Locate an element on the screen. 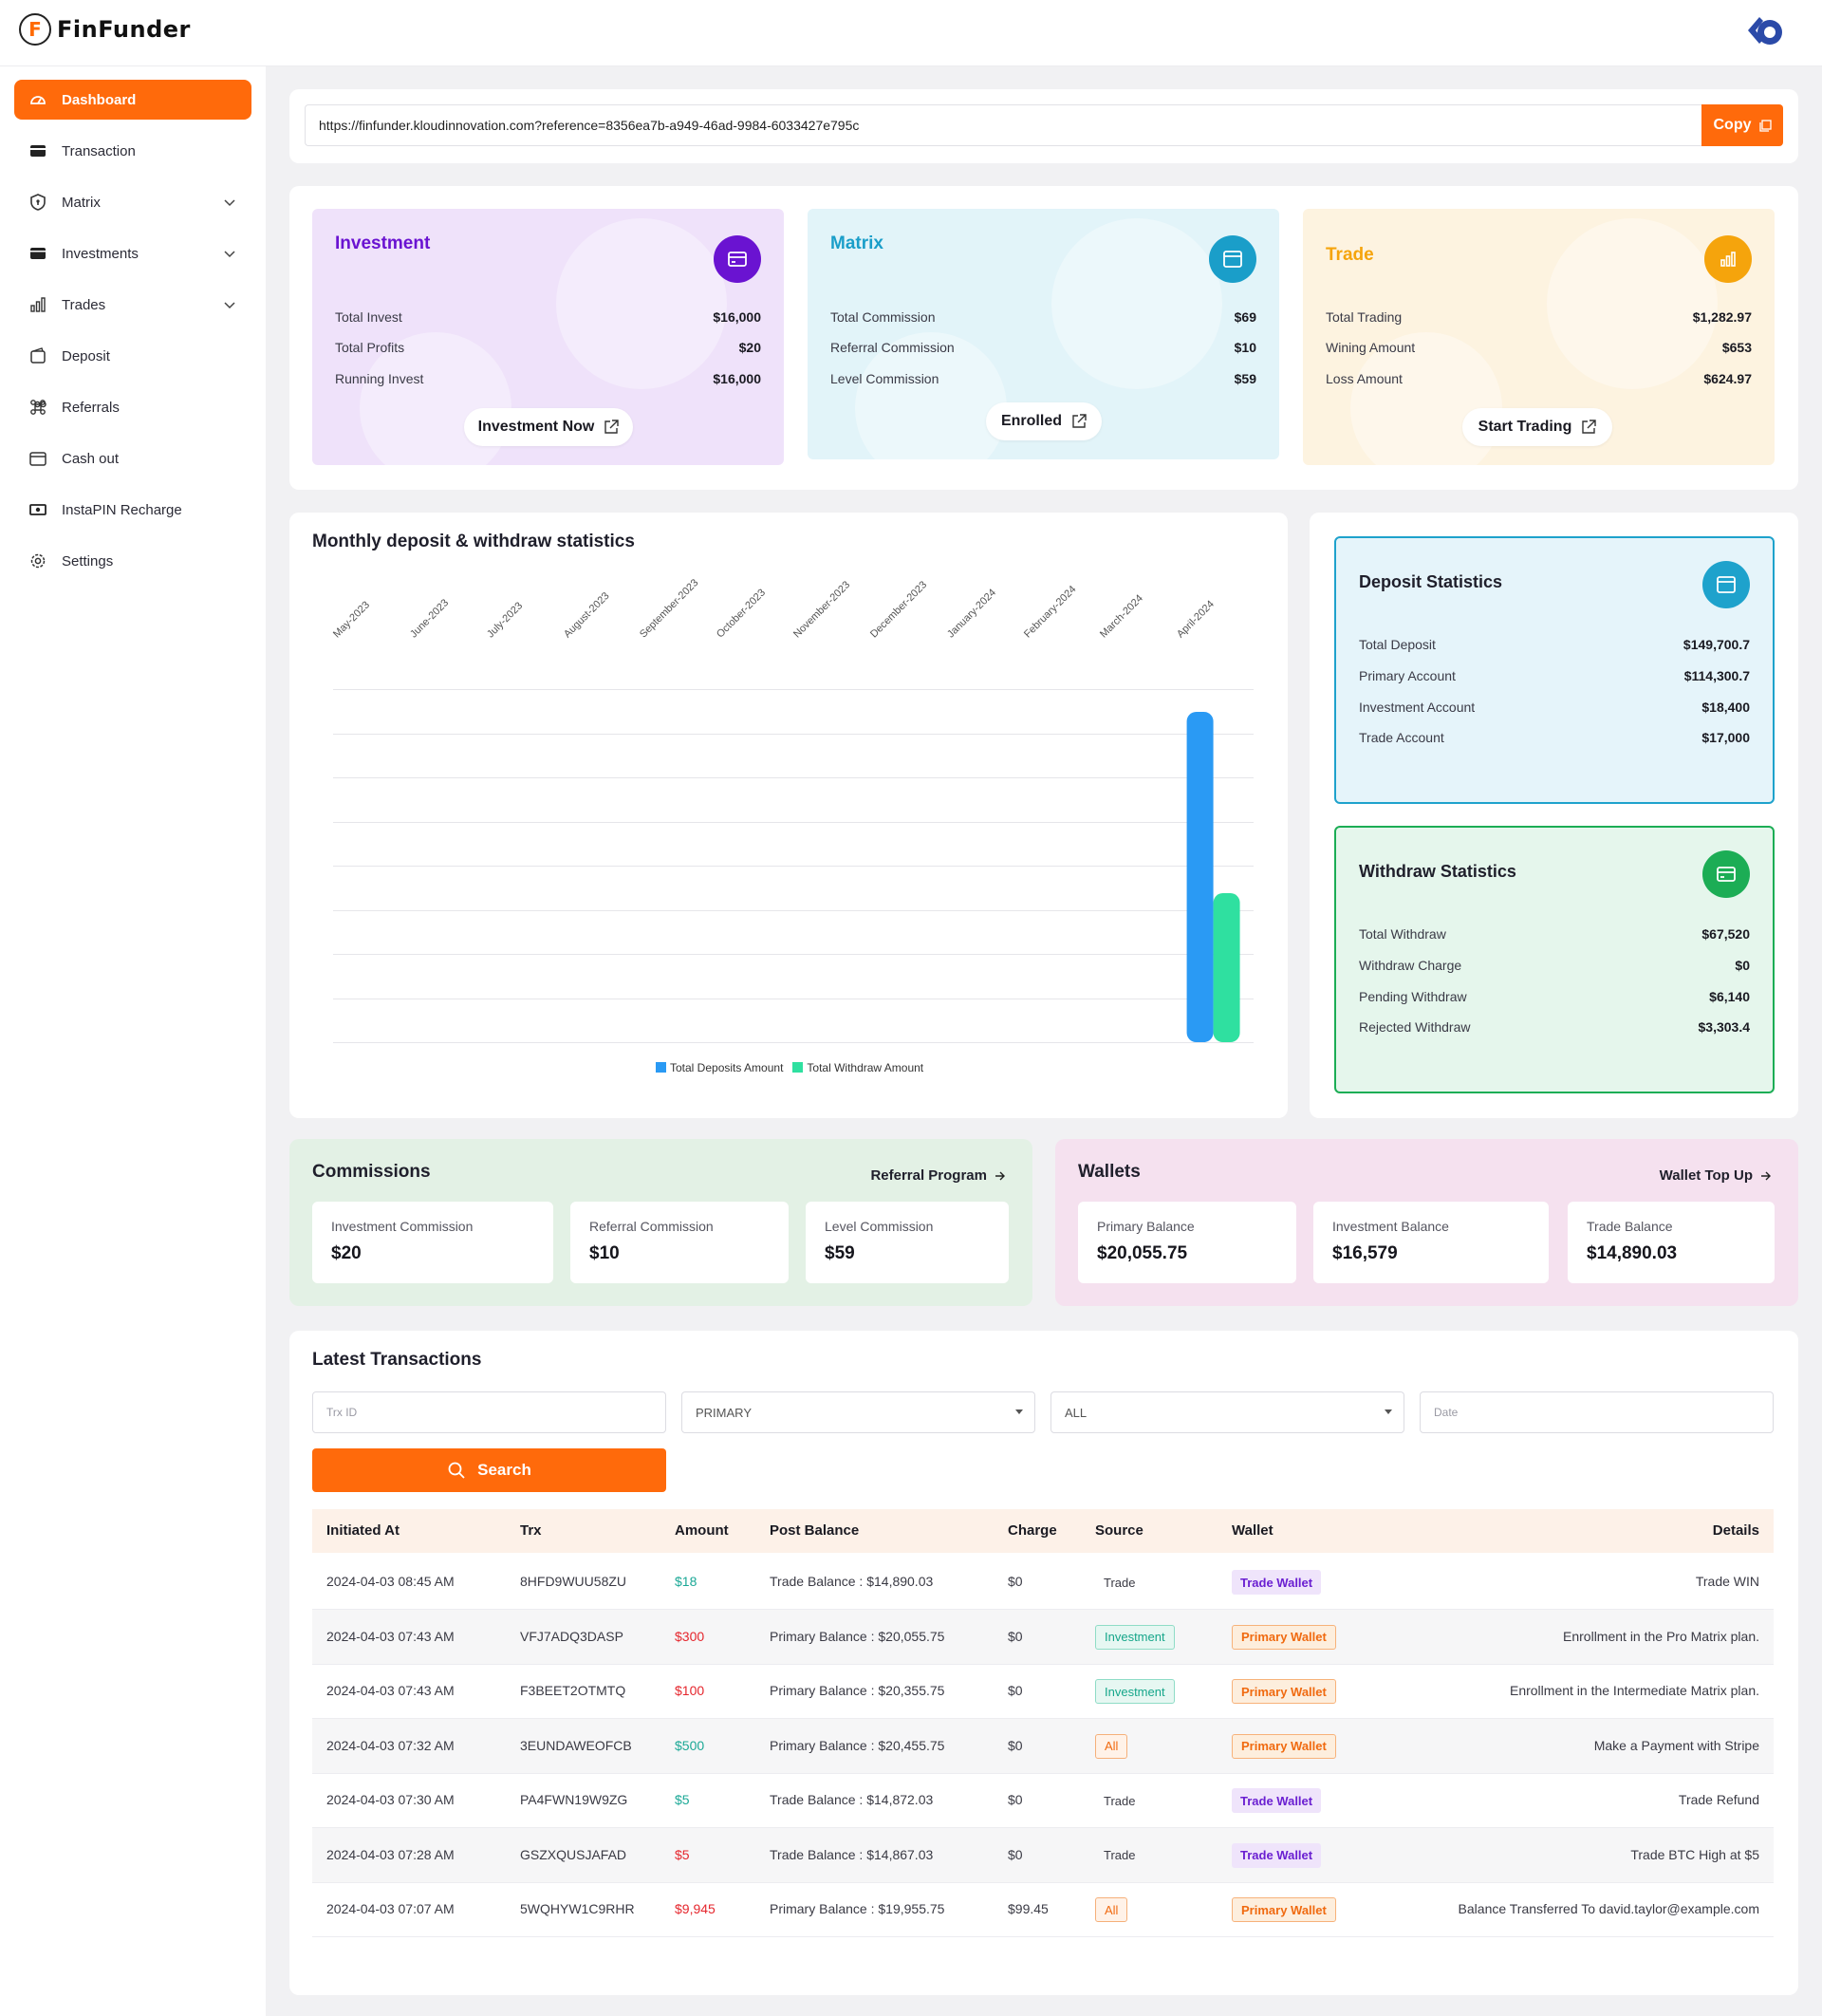  app-logo: F FinFunder is located at coordinates (105, 29).